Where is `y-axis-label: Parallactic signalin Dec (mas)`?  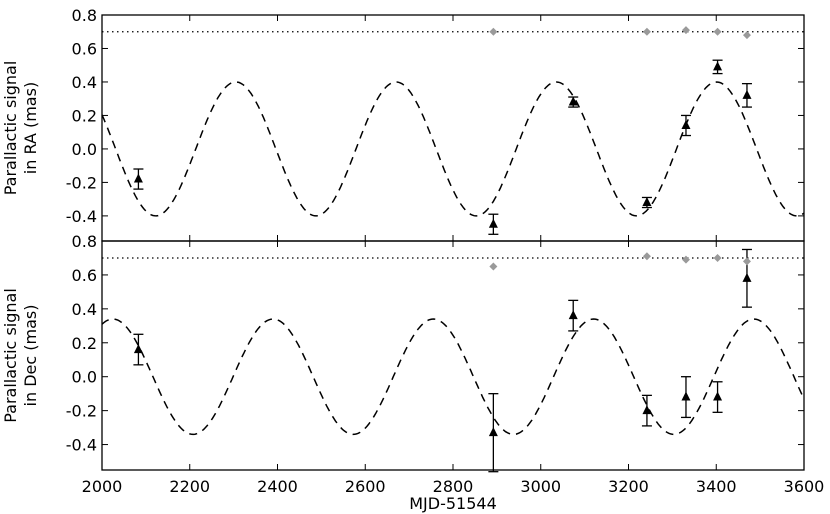
y-axis-label: Parallactic signalin Dec (mas) is located at coordinates (20, 355).